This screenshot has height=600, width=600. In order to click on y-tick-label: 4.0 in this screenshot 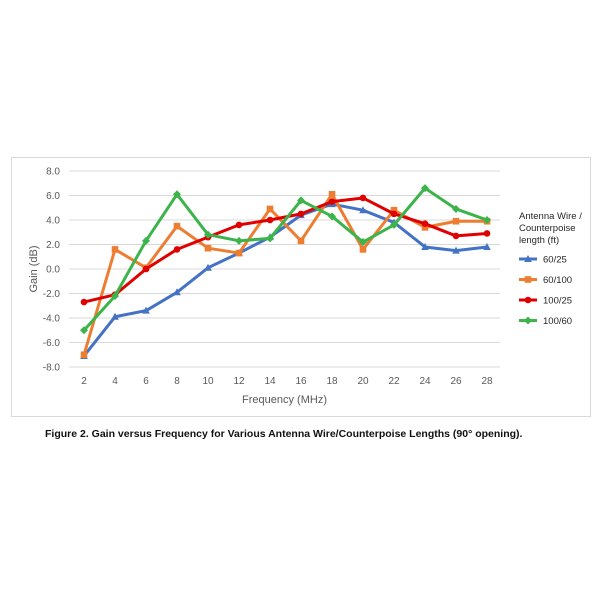, I will do `click(53, 221)`.